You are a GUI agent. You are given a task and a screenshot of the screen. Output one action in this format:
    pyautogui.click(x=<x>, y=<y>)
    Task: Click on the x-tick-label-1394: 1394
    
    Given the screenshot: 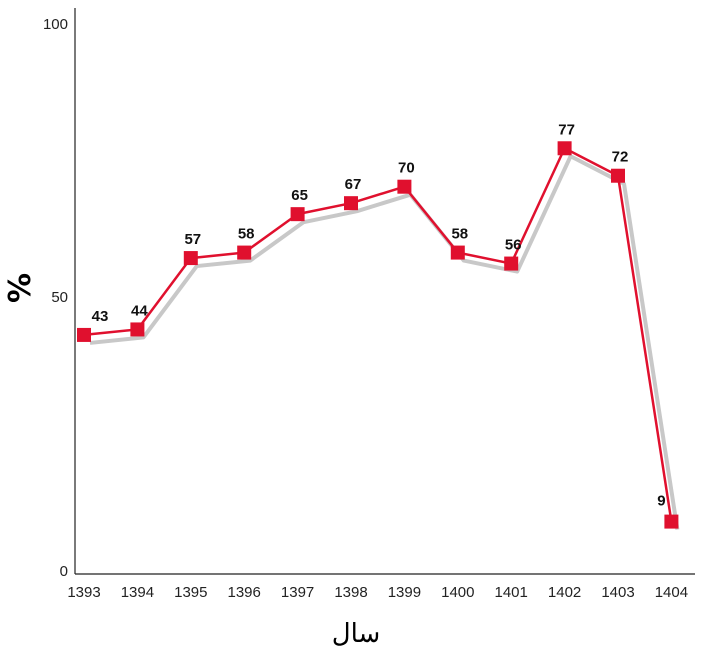 What is the action you would take?
    pyautogui.click(x=137, y=592)
    